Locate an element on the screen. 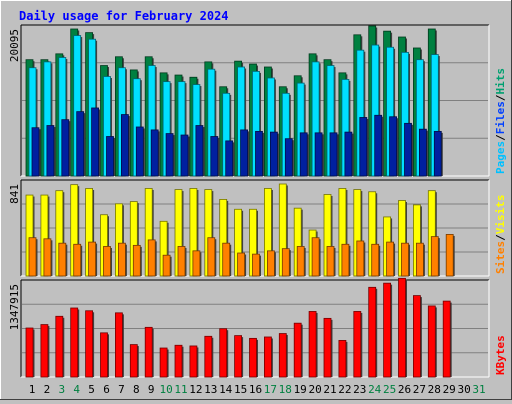 This screenshot has width=512, height=404. chart-title: Daily usage for February 2024 is located at coordinates (124, 16).